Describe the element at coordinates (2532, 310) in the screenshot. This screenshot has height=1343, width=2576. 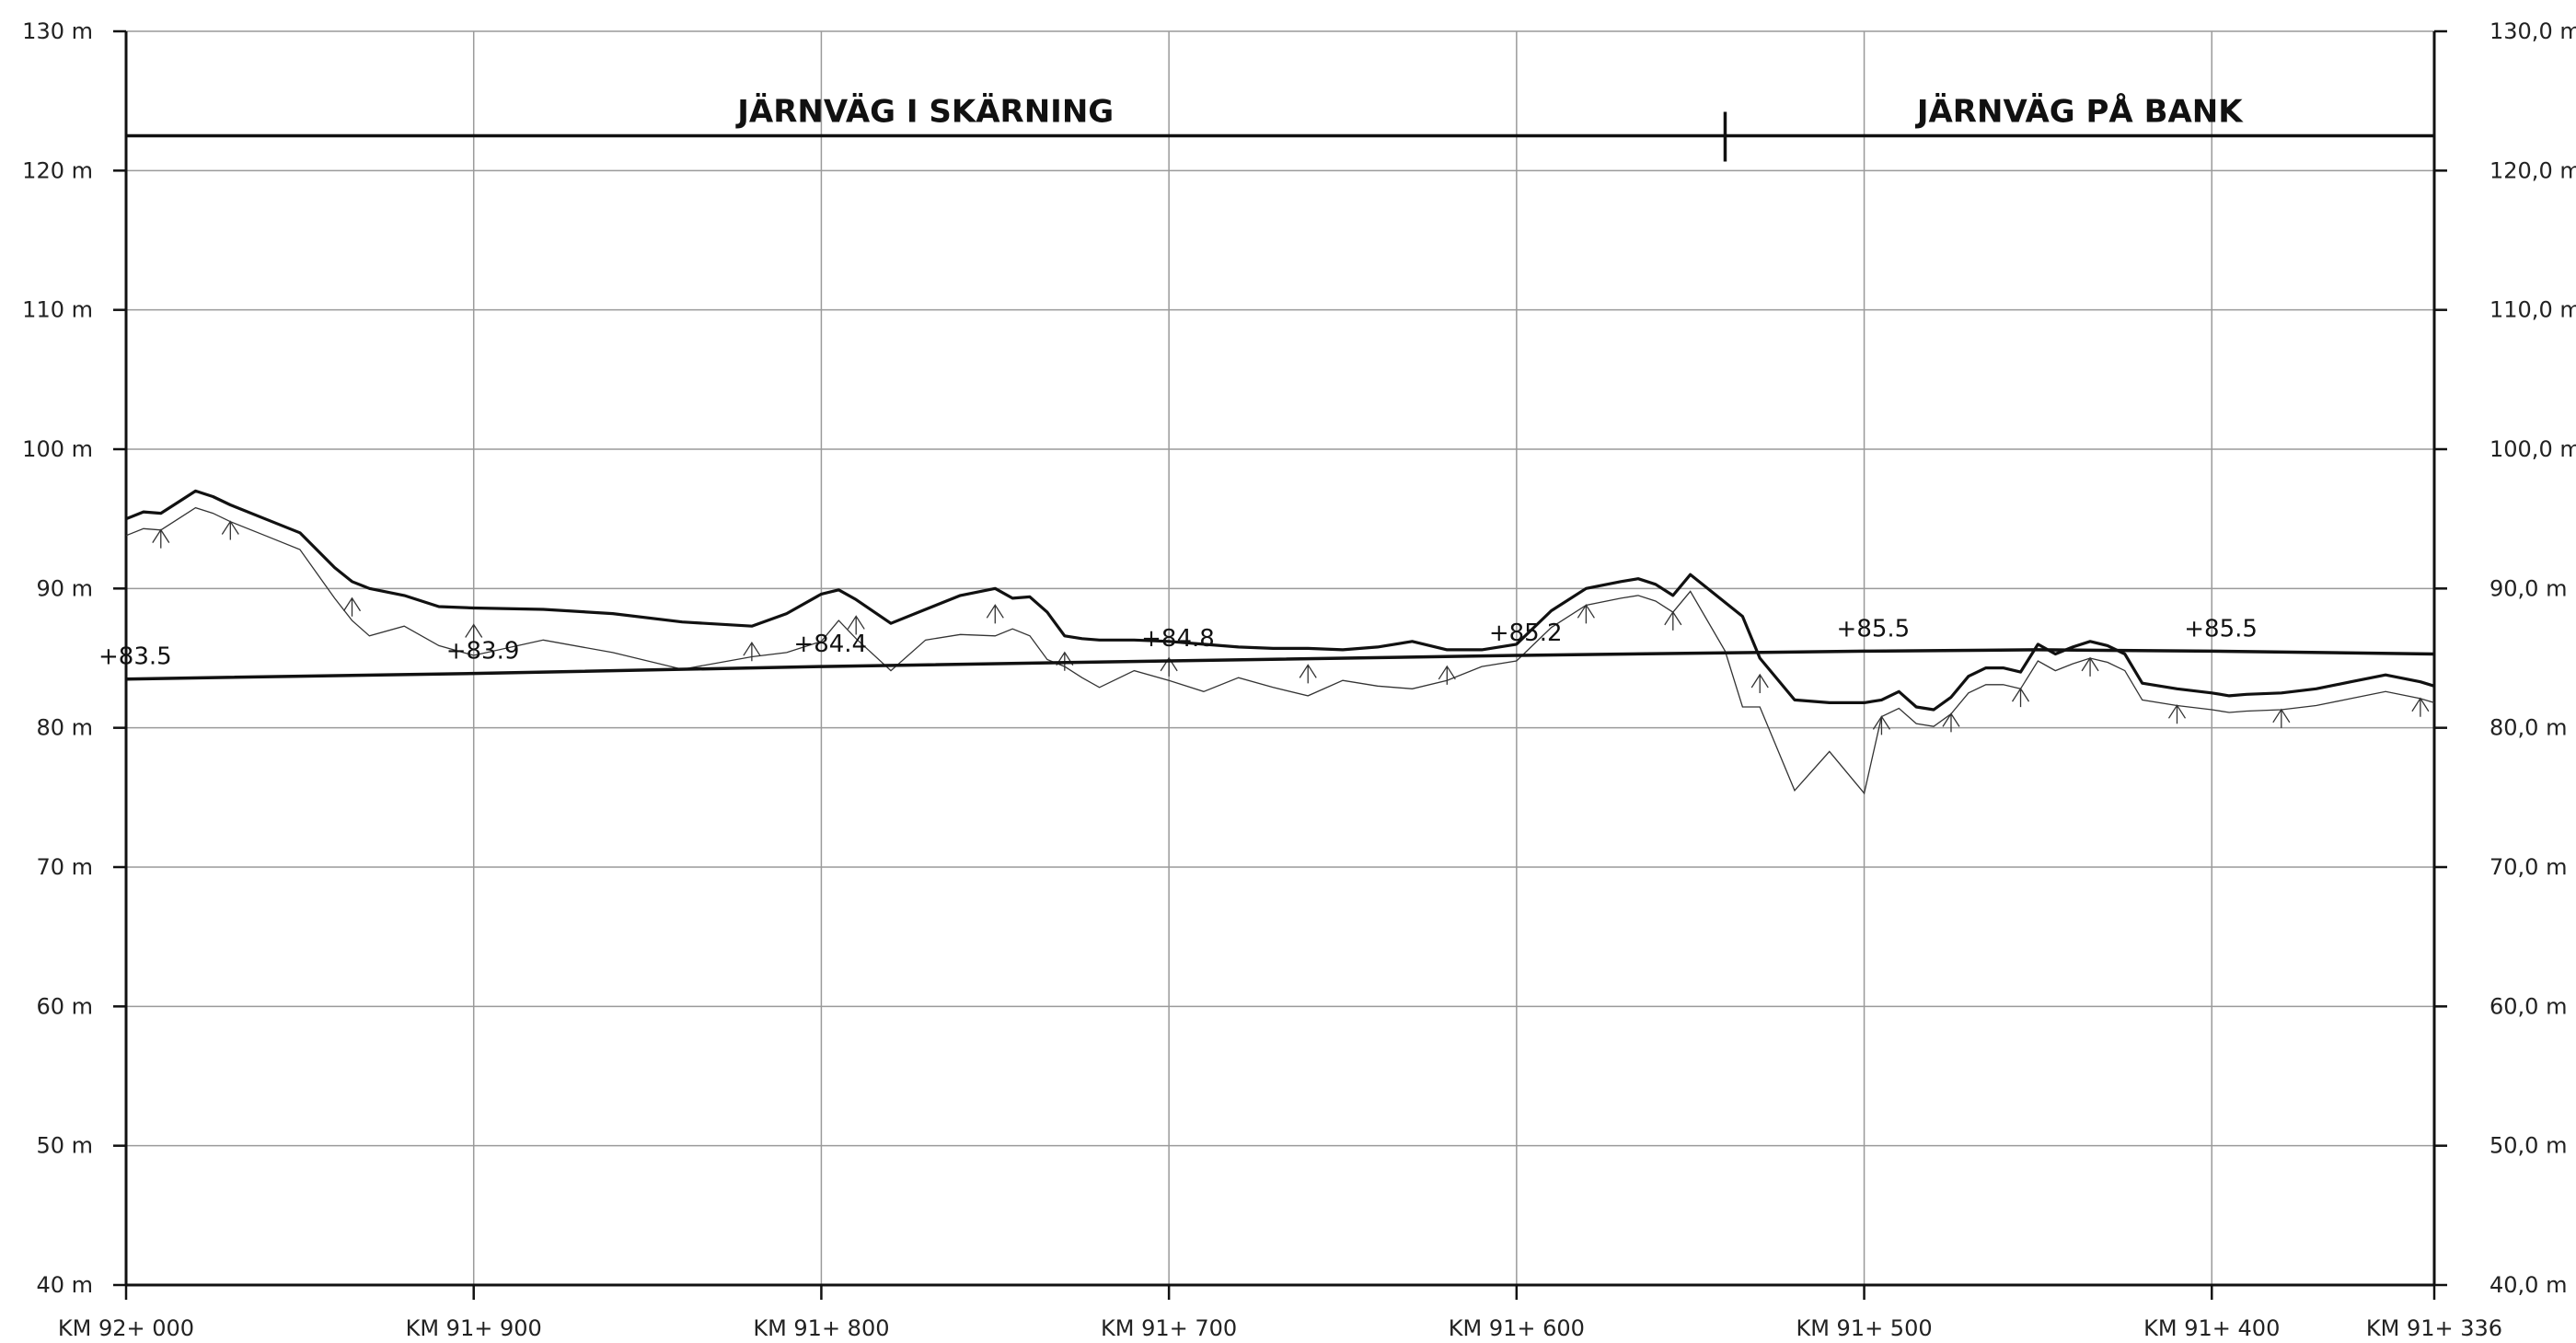
I see `y-tick-label-right: 110,0 m` at that location.